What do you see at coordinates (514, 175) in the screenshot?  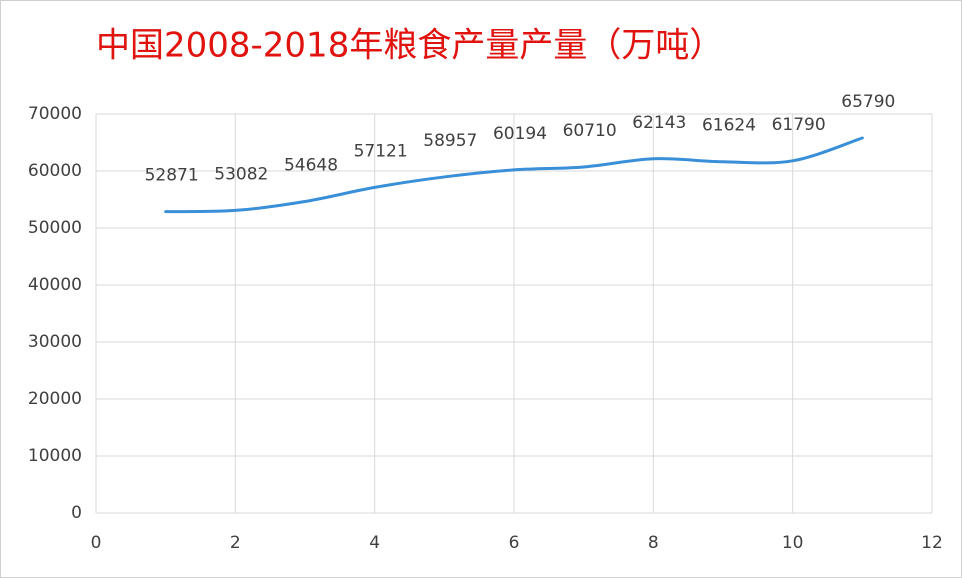 I see `data-line` at bounding box center [514, 175].